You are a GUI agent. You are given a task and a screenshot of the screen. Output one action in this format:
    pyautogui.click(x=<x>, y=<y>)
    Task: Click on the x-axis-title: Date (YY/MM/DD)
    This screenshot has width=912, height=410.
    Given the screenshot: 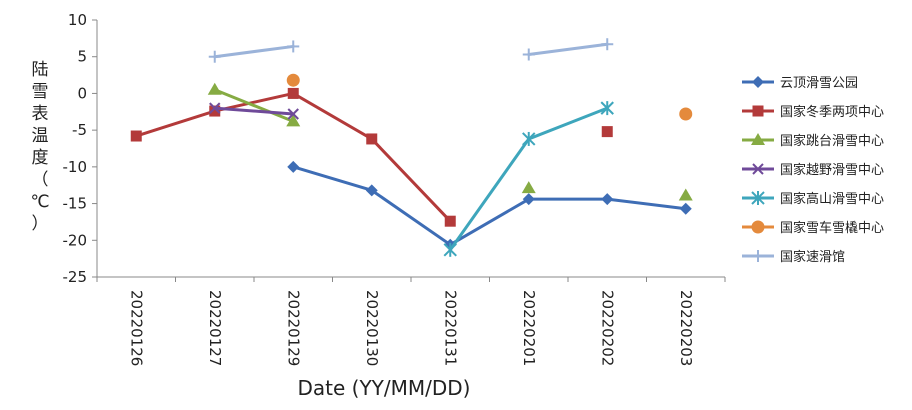 What is the action you would take?
    pyautogui.click(x=384, y=388)
    